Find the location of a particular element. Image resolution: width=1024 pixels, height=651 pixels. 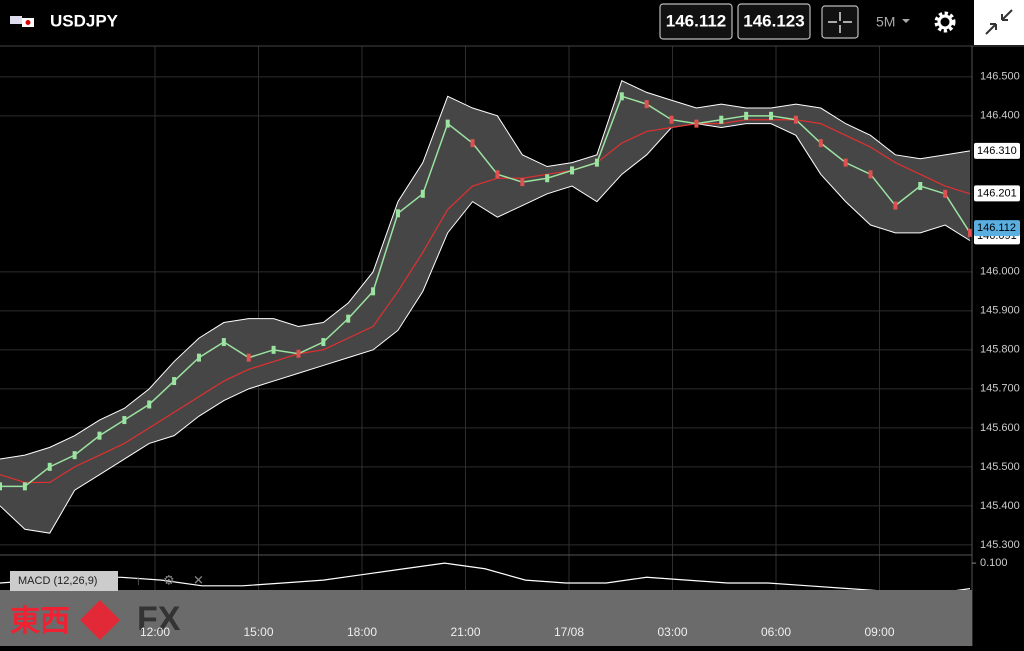

timeframe: 5M is located at coordinates (885, 22).